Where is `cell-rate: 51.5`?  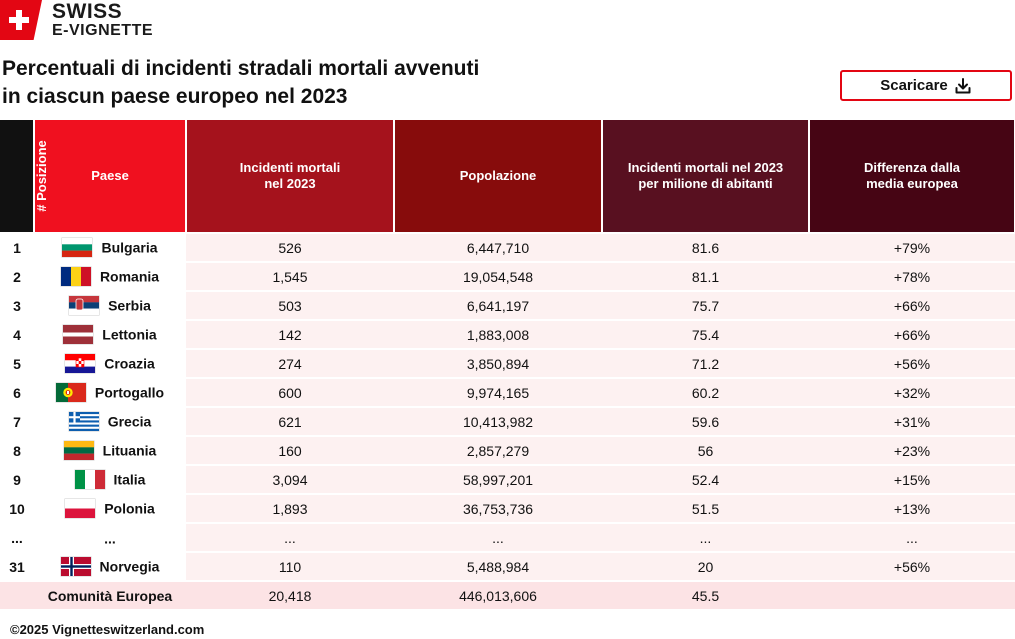 cell-rate: 51.5 is located at coordinates (705, 508).